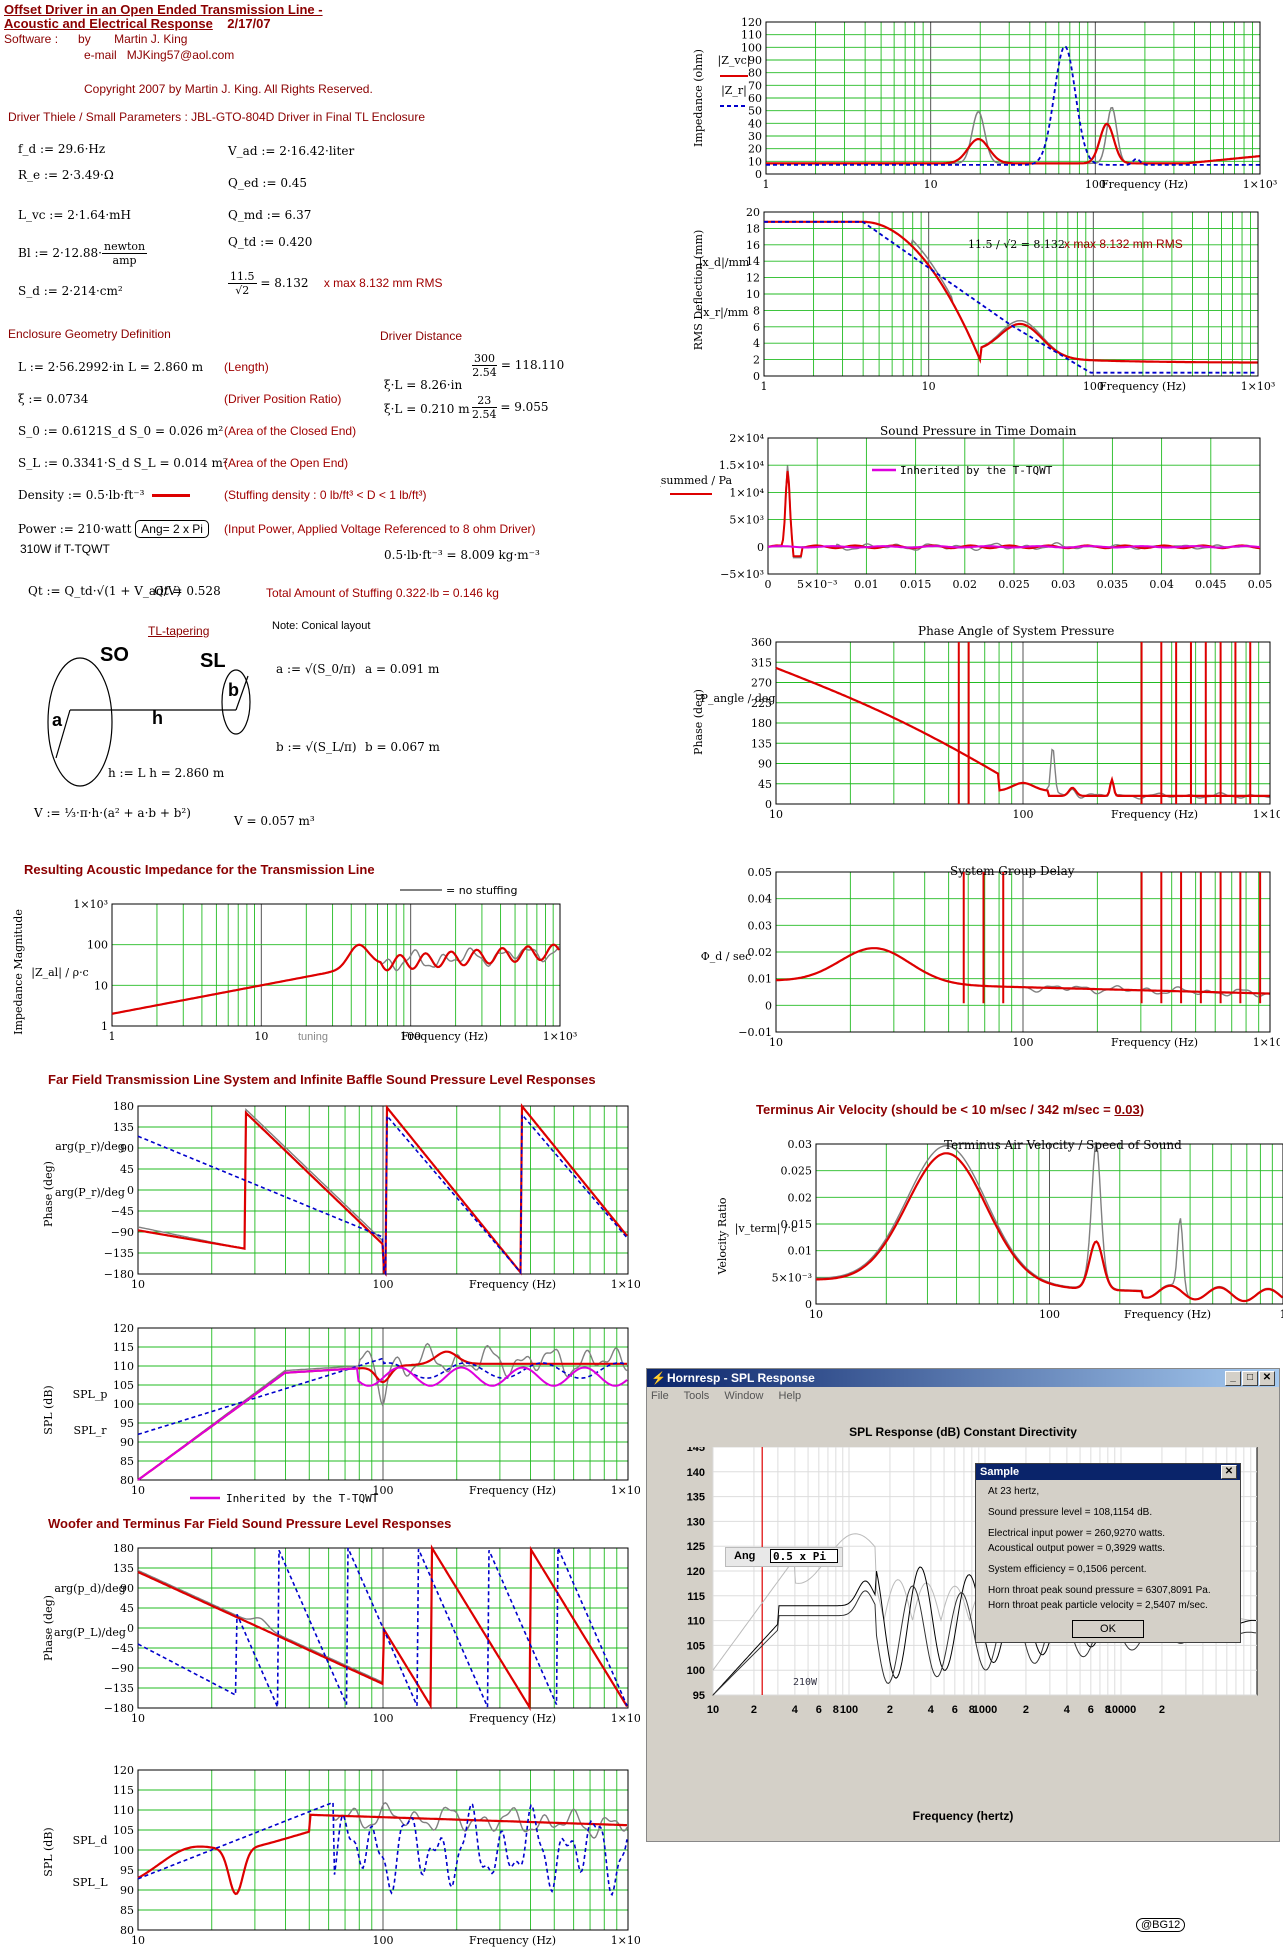 This screenshot has height=1960, width=1283. Describe the element at coordinates (760, 899) in the screenshot. I see `y-tick-label: 0.04` at that location.